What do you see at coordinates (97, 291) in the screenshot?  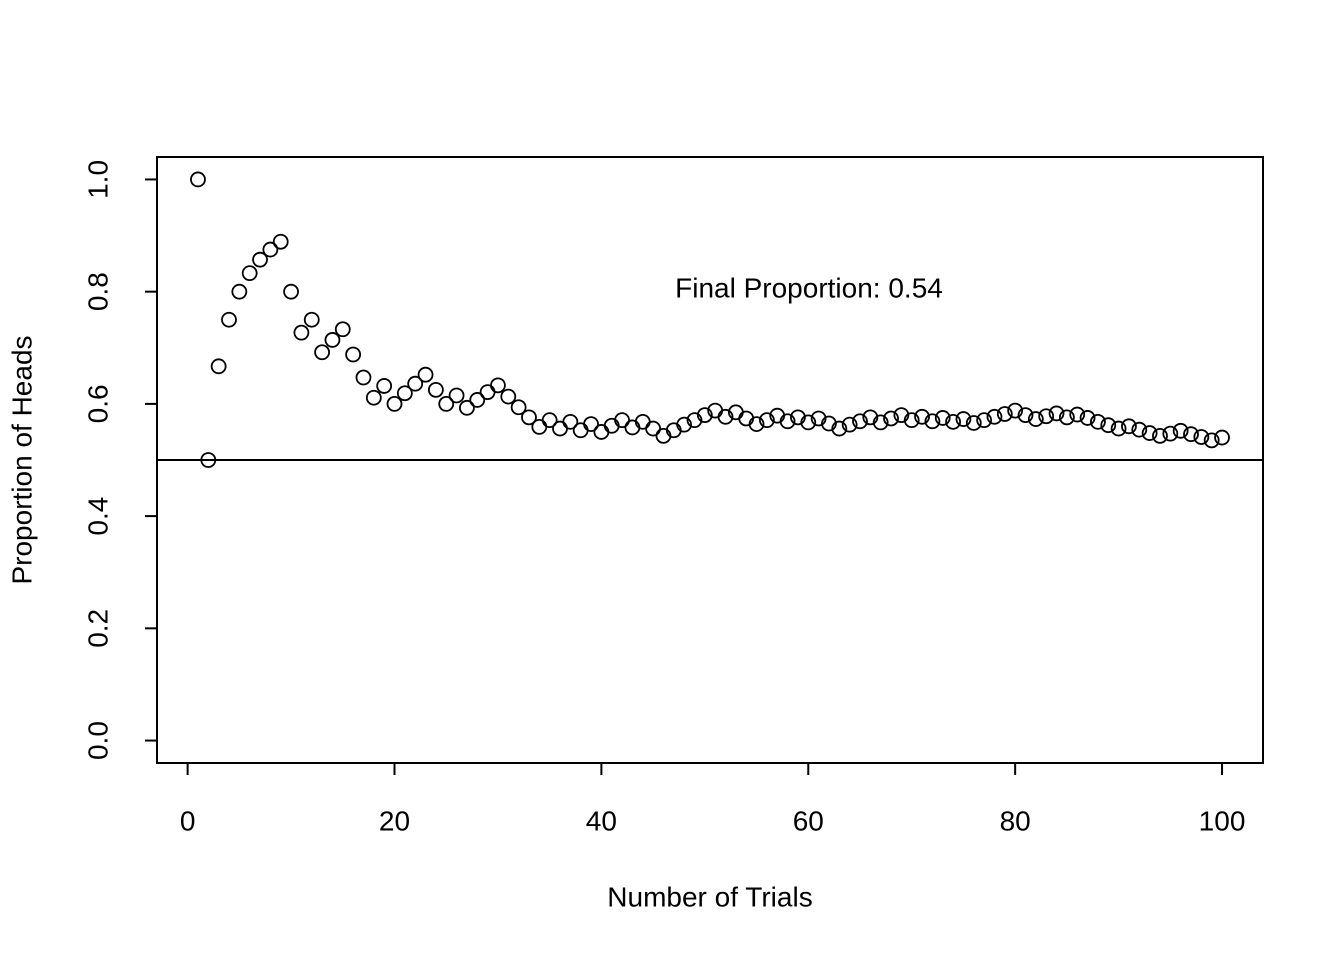 I see `y-tick-label: 0.8` at bounding box center [97, 291].